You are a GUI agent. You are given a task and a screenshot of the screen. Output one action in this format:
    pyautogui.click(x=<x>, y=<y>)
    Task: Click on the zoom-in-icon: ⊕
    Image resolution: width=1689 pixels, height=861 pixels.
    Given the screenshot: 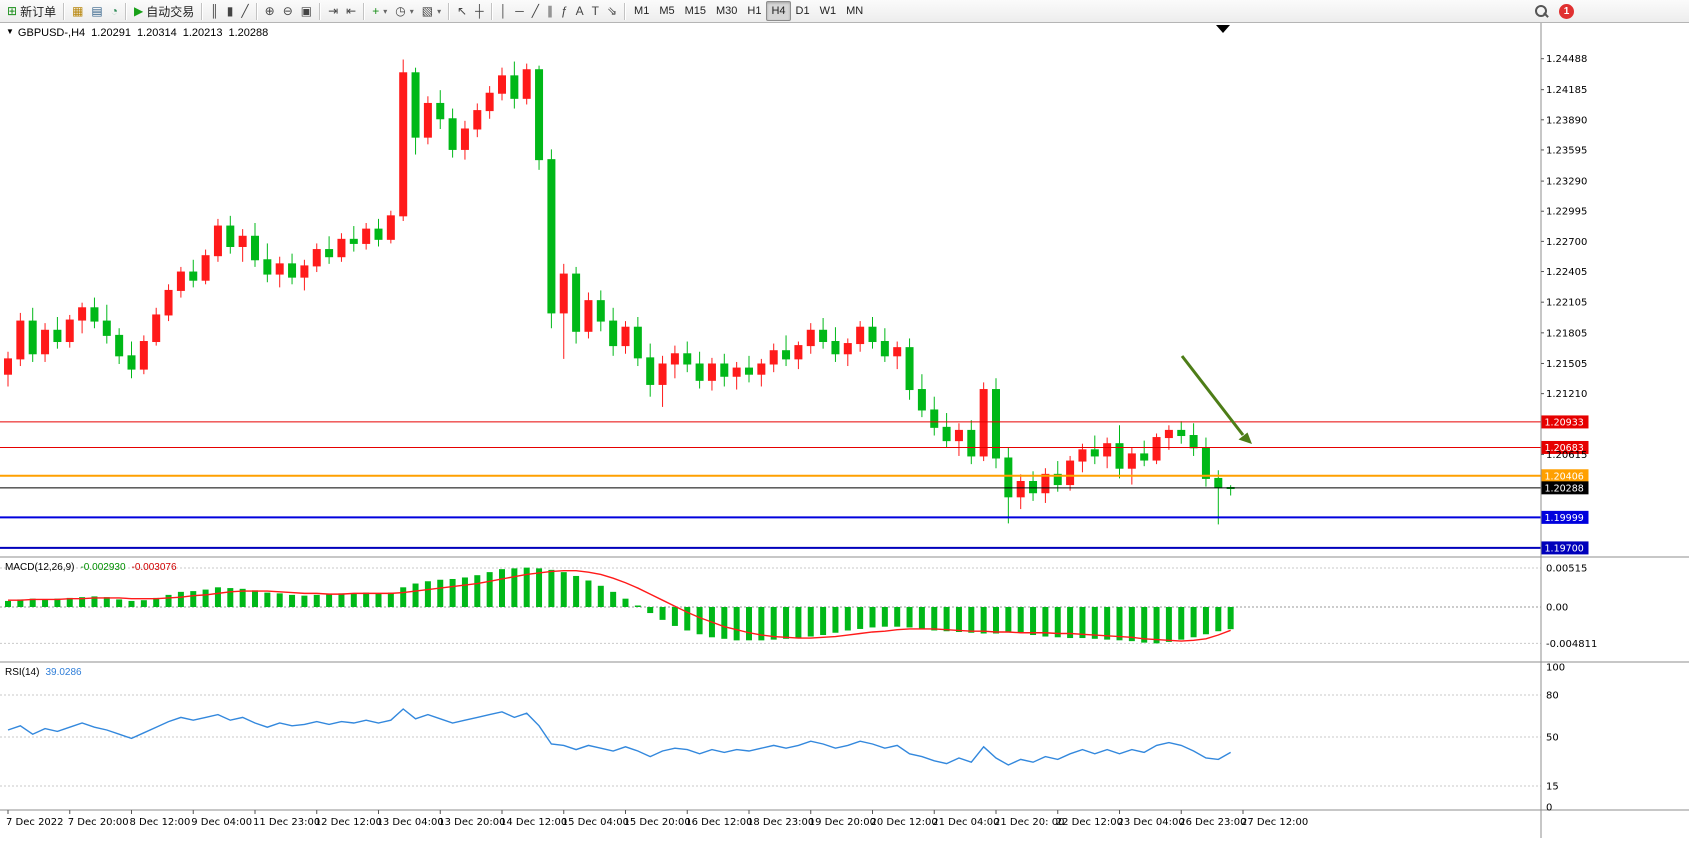 What is the action you would take?
    pyautogui.click(x=269, y=11)
    